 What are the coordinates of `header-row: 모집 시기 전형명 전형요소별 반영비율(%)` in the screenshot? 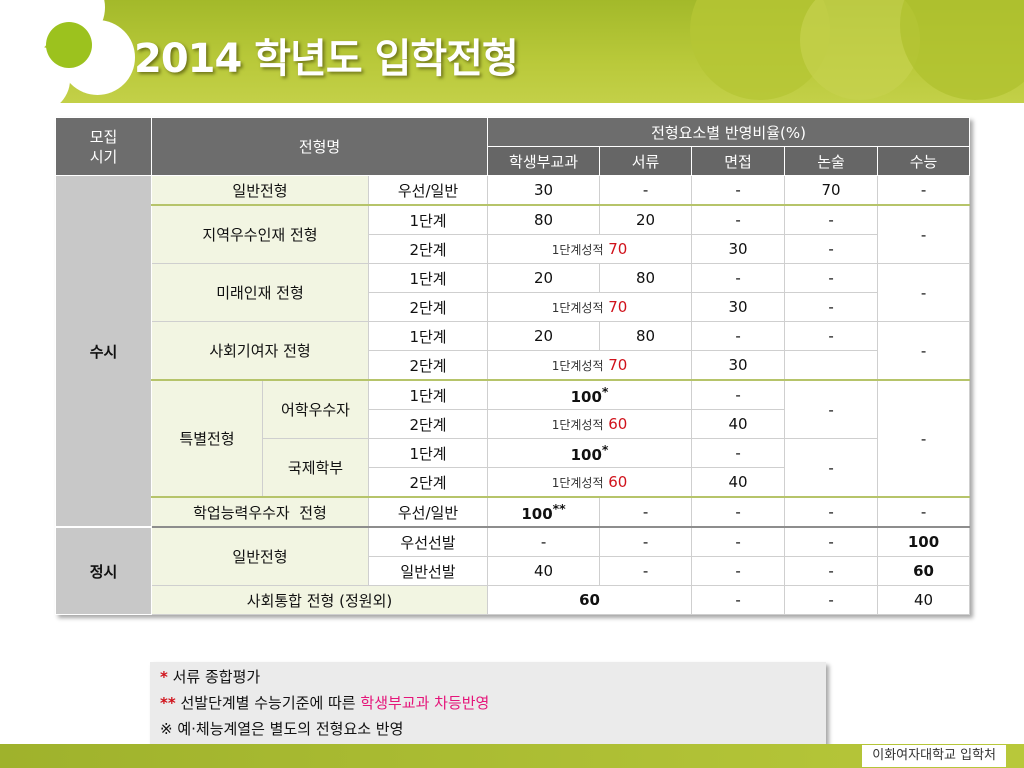 It's located at (513, 146).